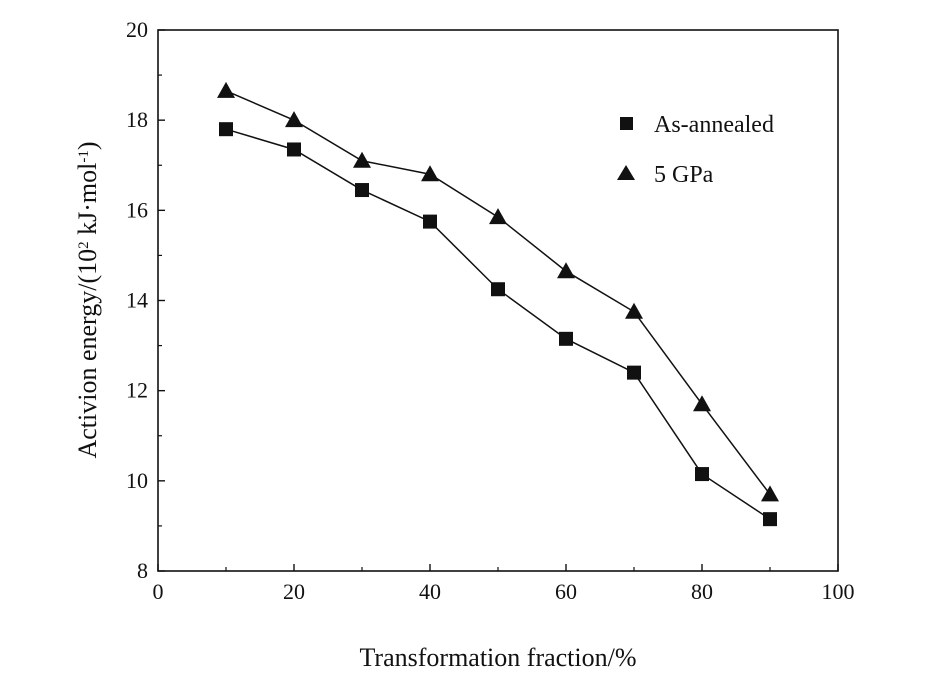 This screenshot has width=926, height=695. I want to click on y-axis-title-sup2: -1, so click(84, 156).